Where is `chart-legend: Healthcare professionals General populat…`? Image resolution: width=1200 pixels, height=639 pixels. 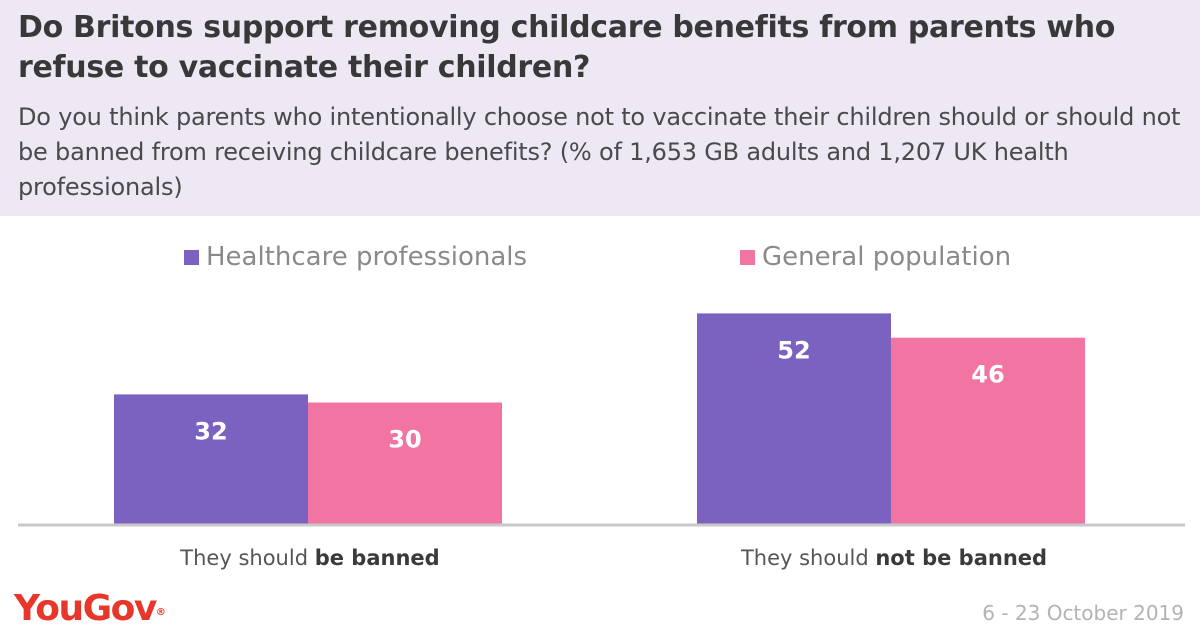 chart-legend: Healthcare professionals General populat… is located at coordinates (600, 258).